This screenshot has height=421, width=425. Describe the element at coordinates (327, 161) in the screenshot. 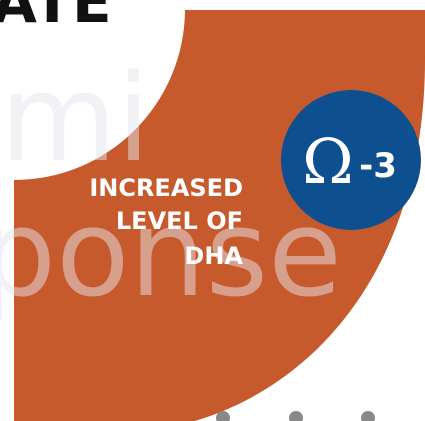

I see `badge-symbol: Ω` at that location.